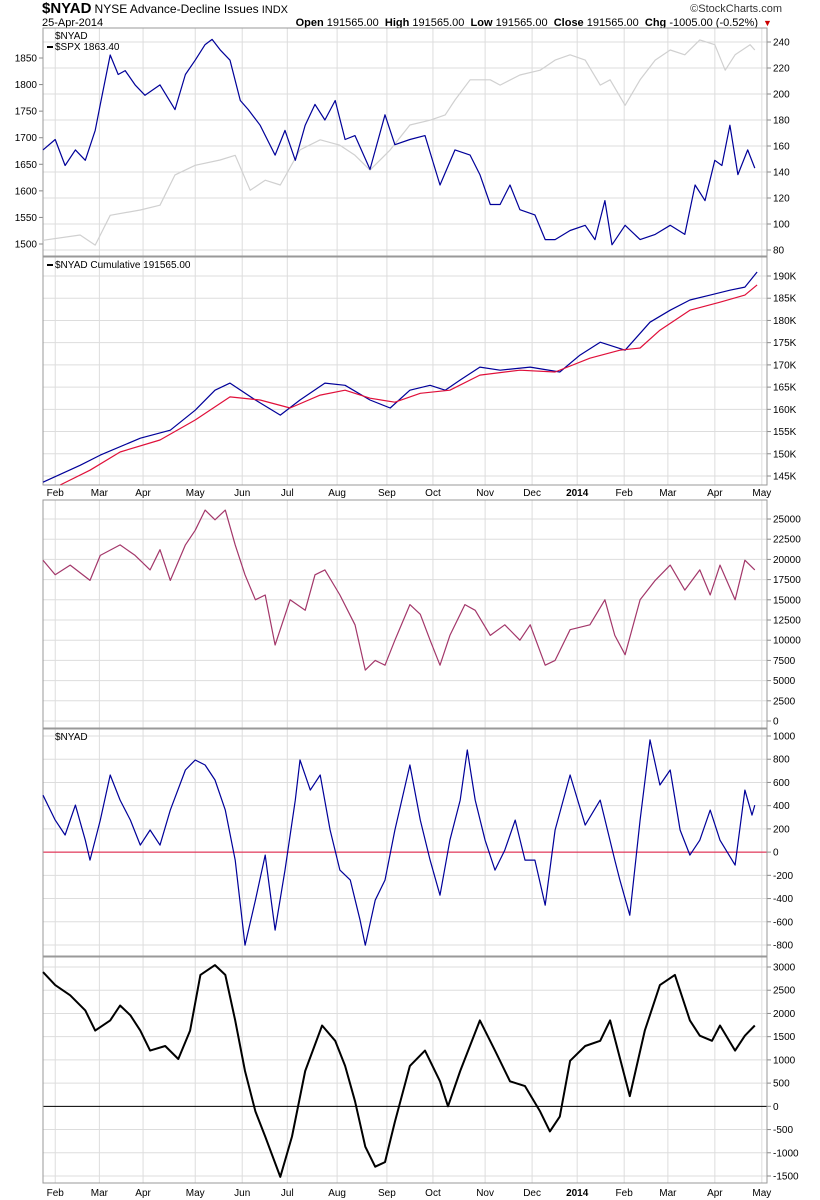 The image size is (820, 1200). What do you see at coordinates (26, 138) in the screenshot?
I see `y-tick-label-left: 1700` at bounding box center [26, 138].